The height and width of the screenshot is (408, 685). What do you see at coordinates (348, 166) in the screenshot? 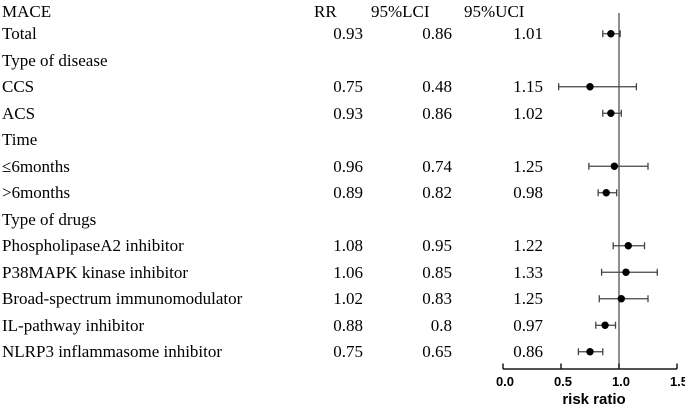
I see `rr-value: 0.96` at bounding box center [348, 166].